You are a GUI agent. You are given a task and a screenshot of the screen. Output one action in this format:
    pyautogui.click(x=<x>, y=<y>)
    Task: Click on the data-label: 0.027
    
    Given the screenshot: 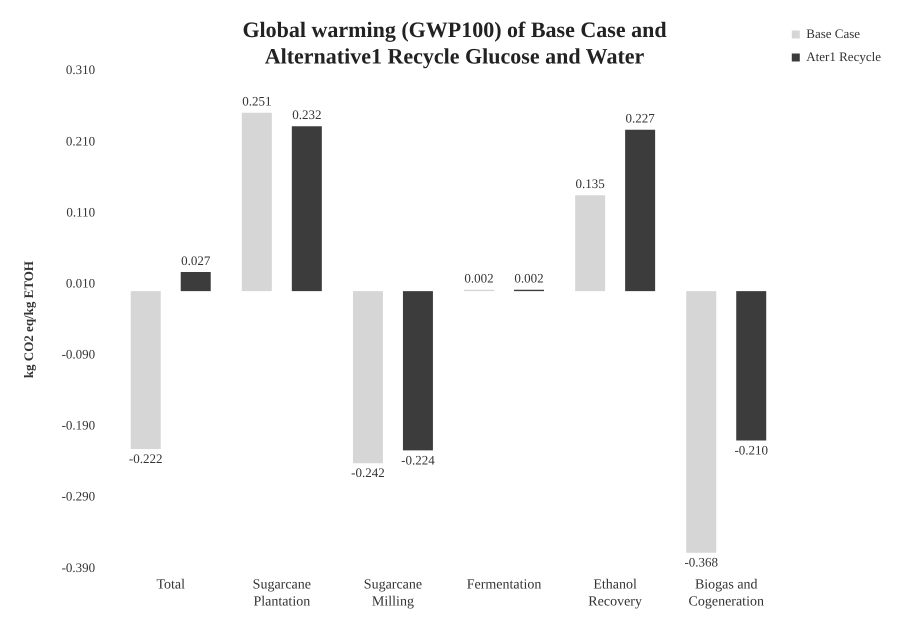 What is the action you would take?
    pyautogui.click(x=196, y=260)
    